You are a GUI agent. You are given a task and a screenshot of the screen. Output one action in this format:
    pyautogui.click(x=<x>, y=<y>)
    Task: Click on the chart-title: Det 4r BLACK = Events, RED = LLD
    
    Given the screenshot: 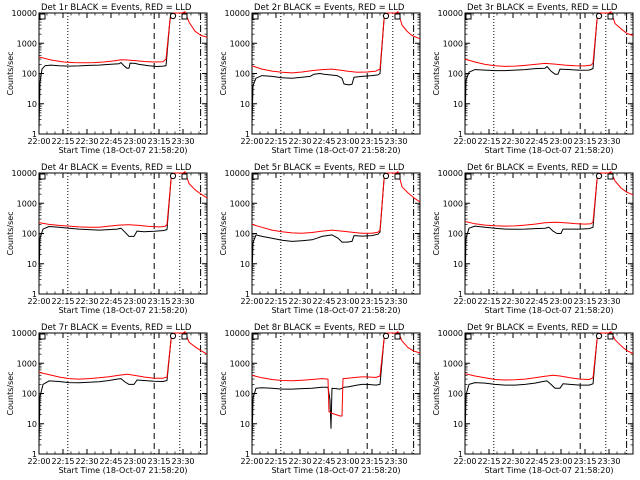 What is the action you would take?
    pyautogui.click(x=116, y=168)
    